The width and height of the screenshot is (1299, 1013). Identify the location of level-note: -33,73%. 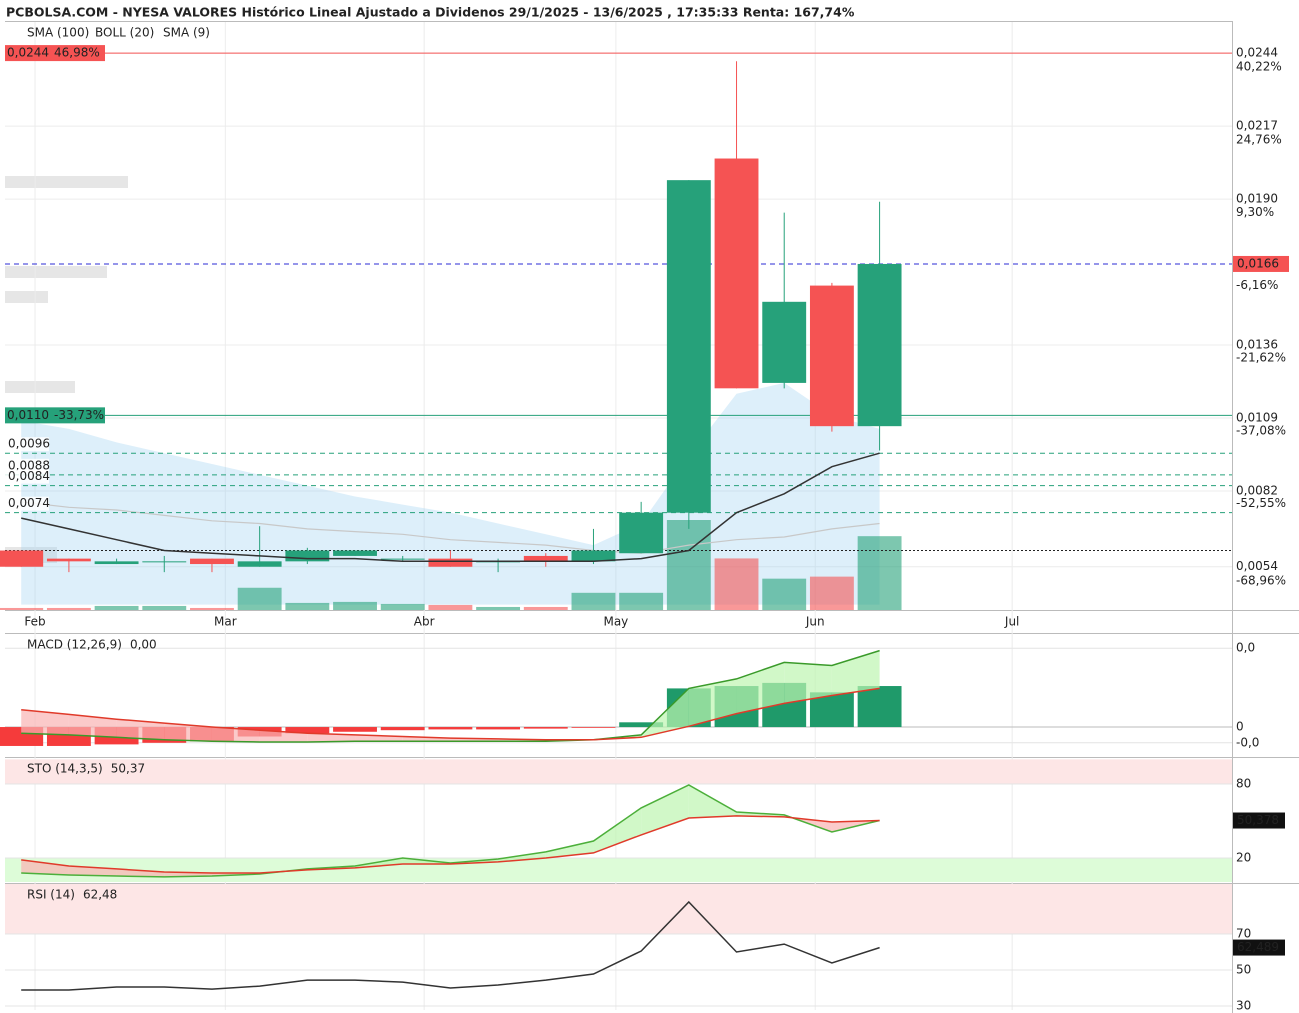
(79, 415).